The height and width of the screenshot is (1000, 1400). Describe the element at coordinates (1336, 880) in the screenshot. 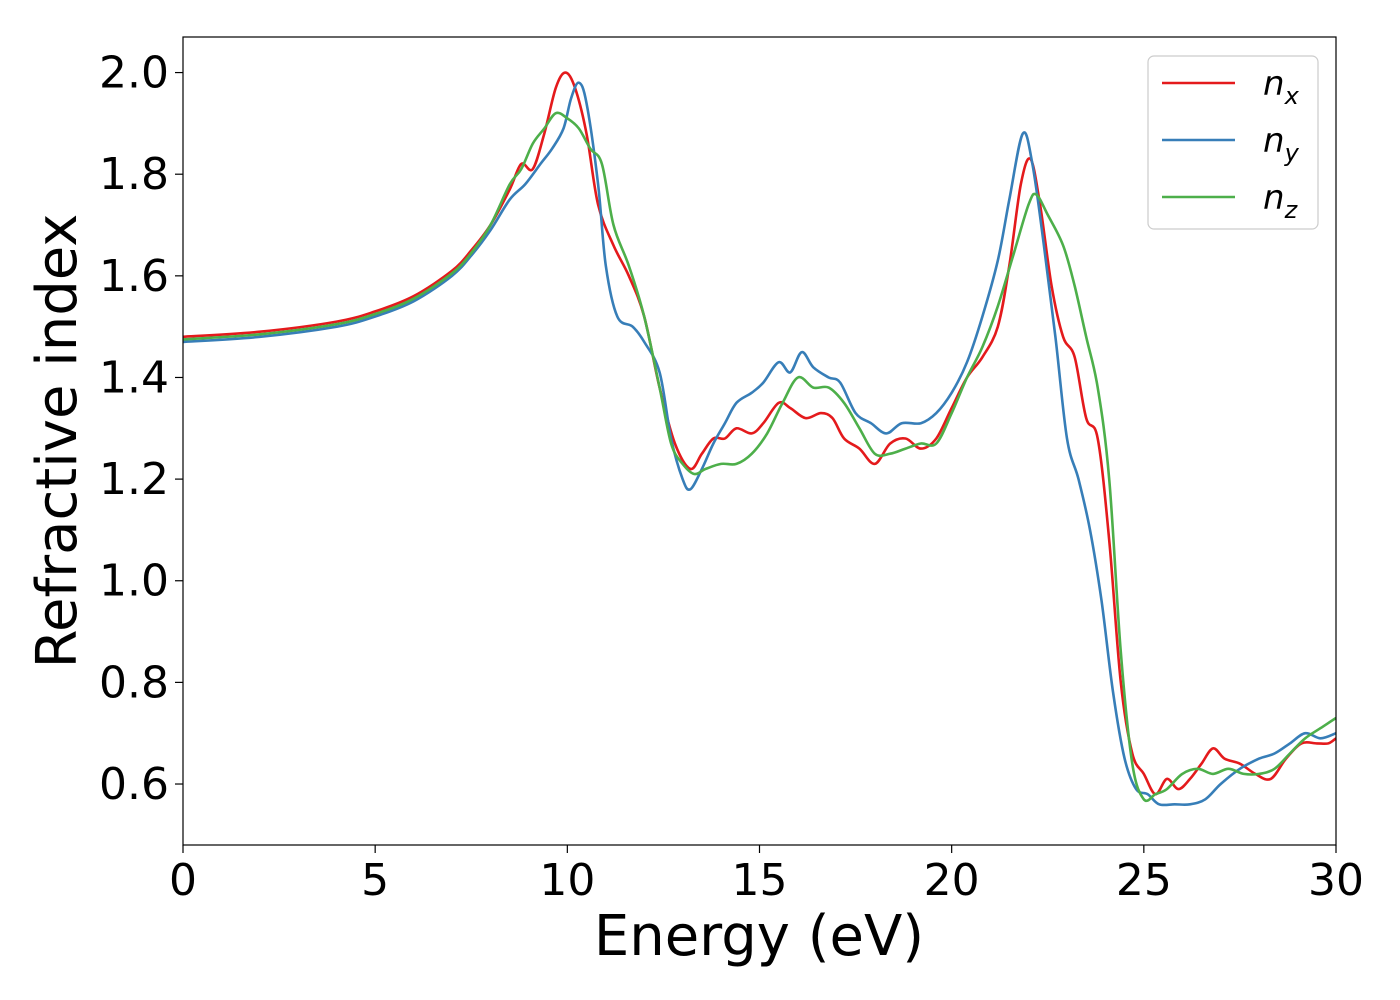

I see `x-tick-label: 30` at that location.